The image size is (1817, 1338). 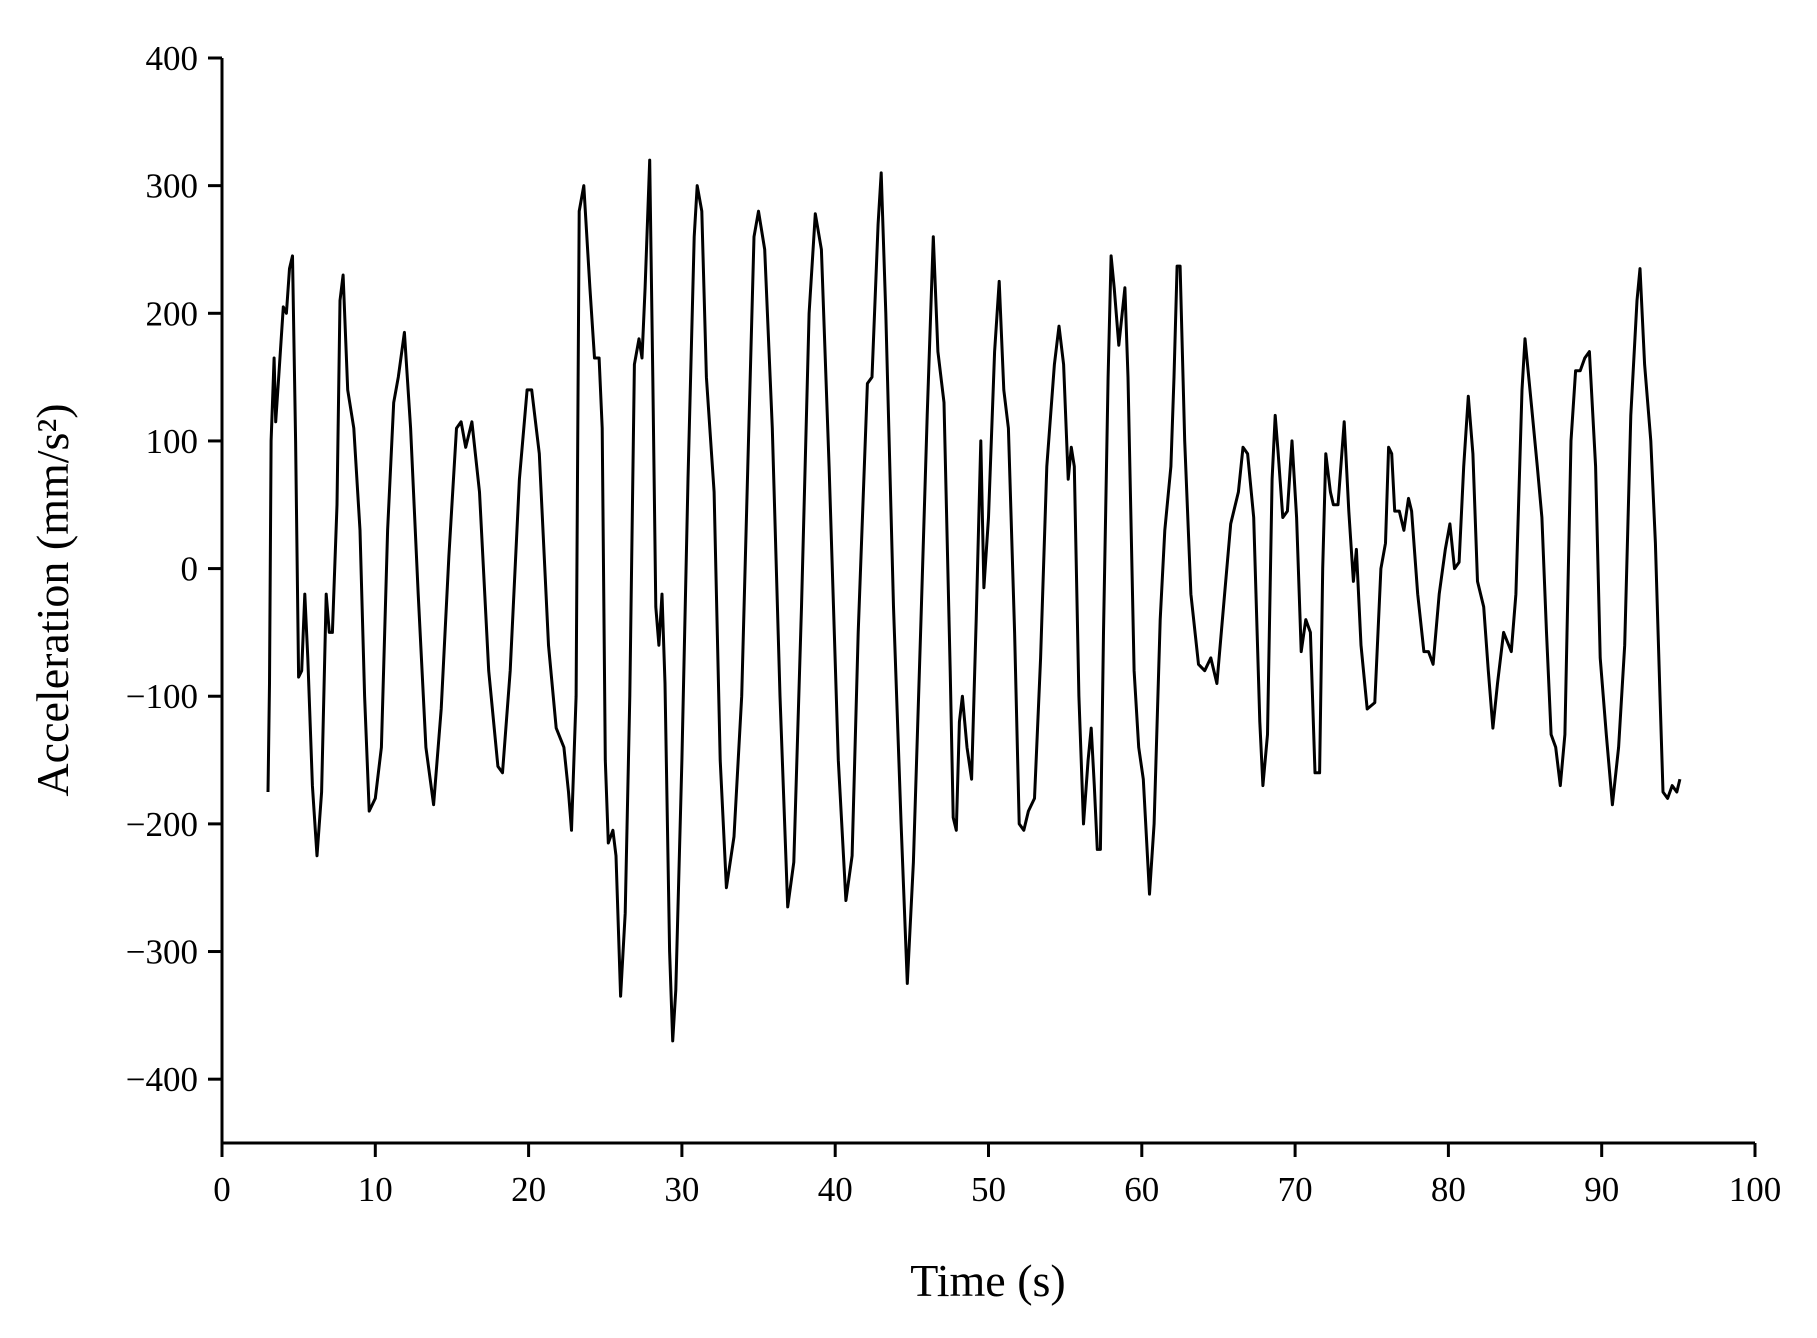 I want to click on x-tick-label: 30, so click(x=681, y=1189).